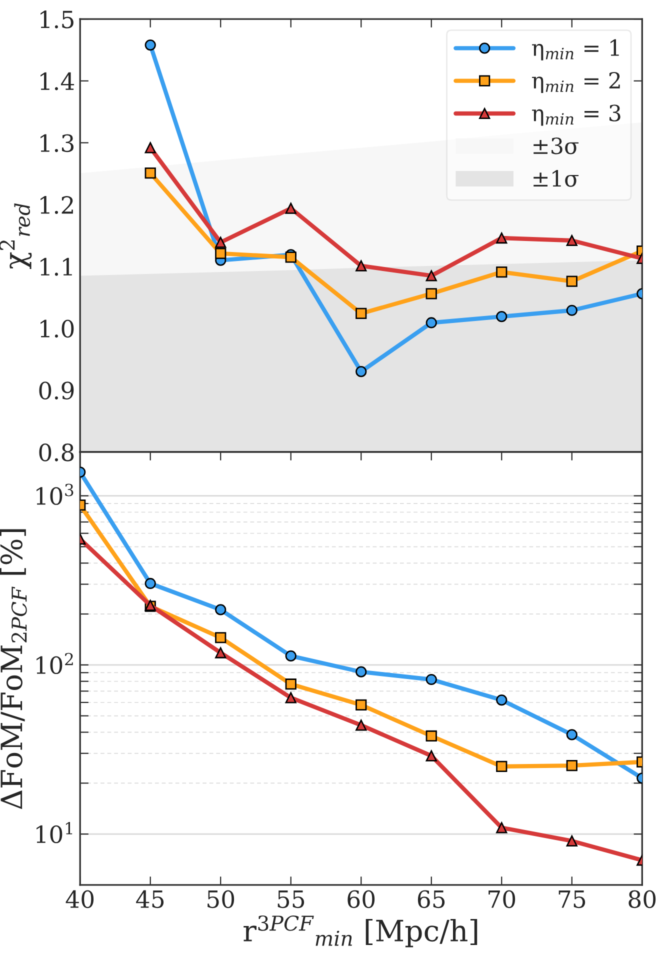 The image size is (662, 953). Describe the element at coordinates (576, 115) in the screenshot. I see `legend-label: η$_{min}$ = 3` at that location.